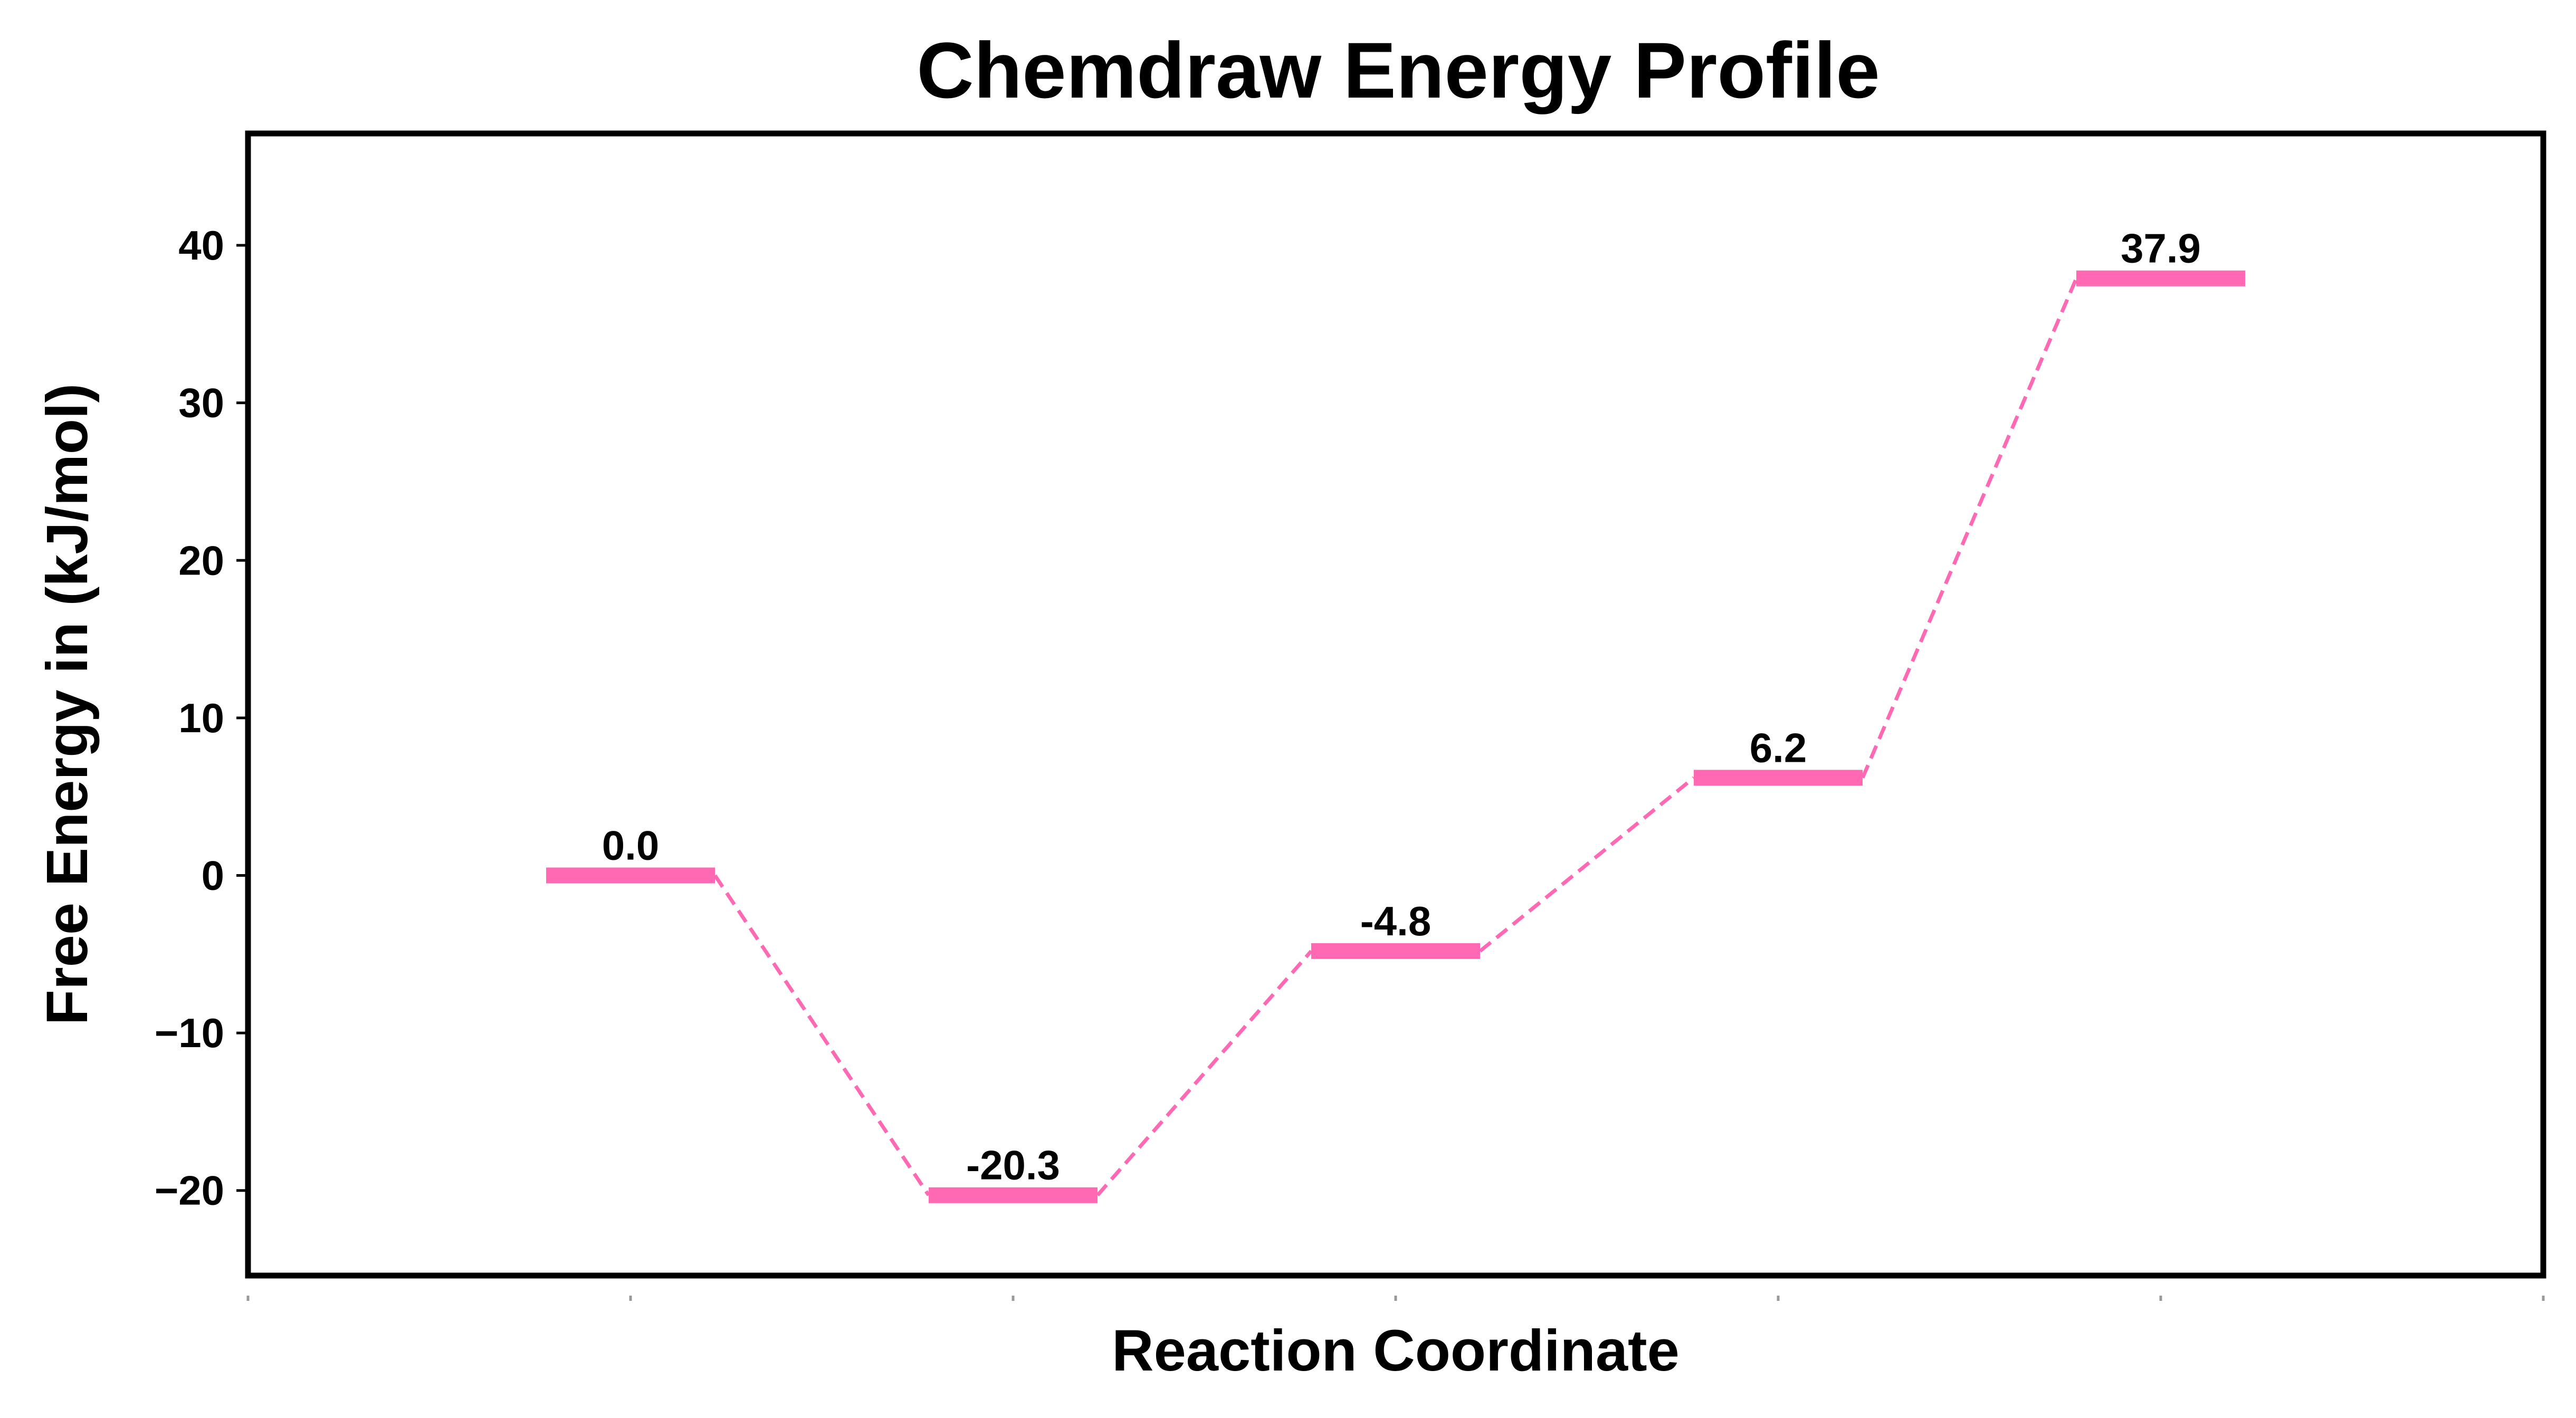 The image size is (2576, 1418). I want to click on y-tick-label: 0, so click(213, 875).